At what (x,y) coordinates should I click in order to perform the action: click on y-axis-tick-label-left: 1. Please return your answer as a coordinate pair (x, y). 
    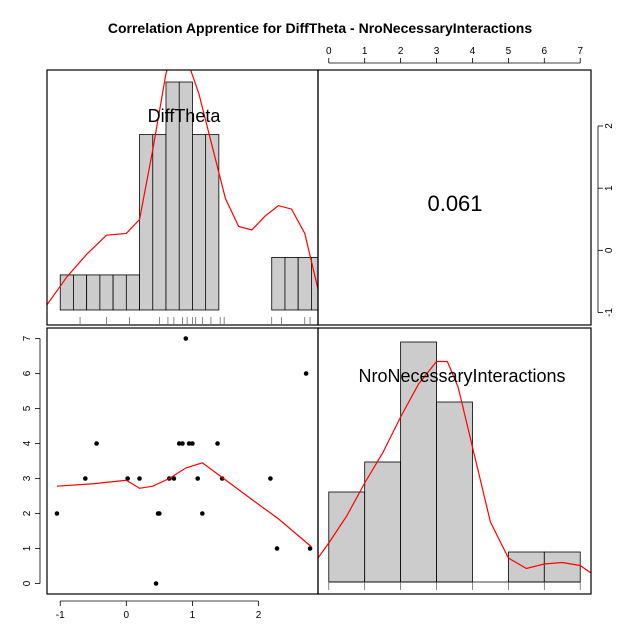
    Looking at the image, I should click on (27, 548).